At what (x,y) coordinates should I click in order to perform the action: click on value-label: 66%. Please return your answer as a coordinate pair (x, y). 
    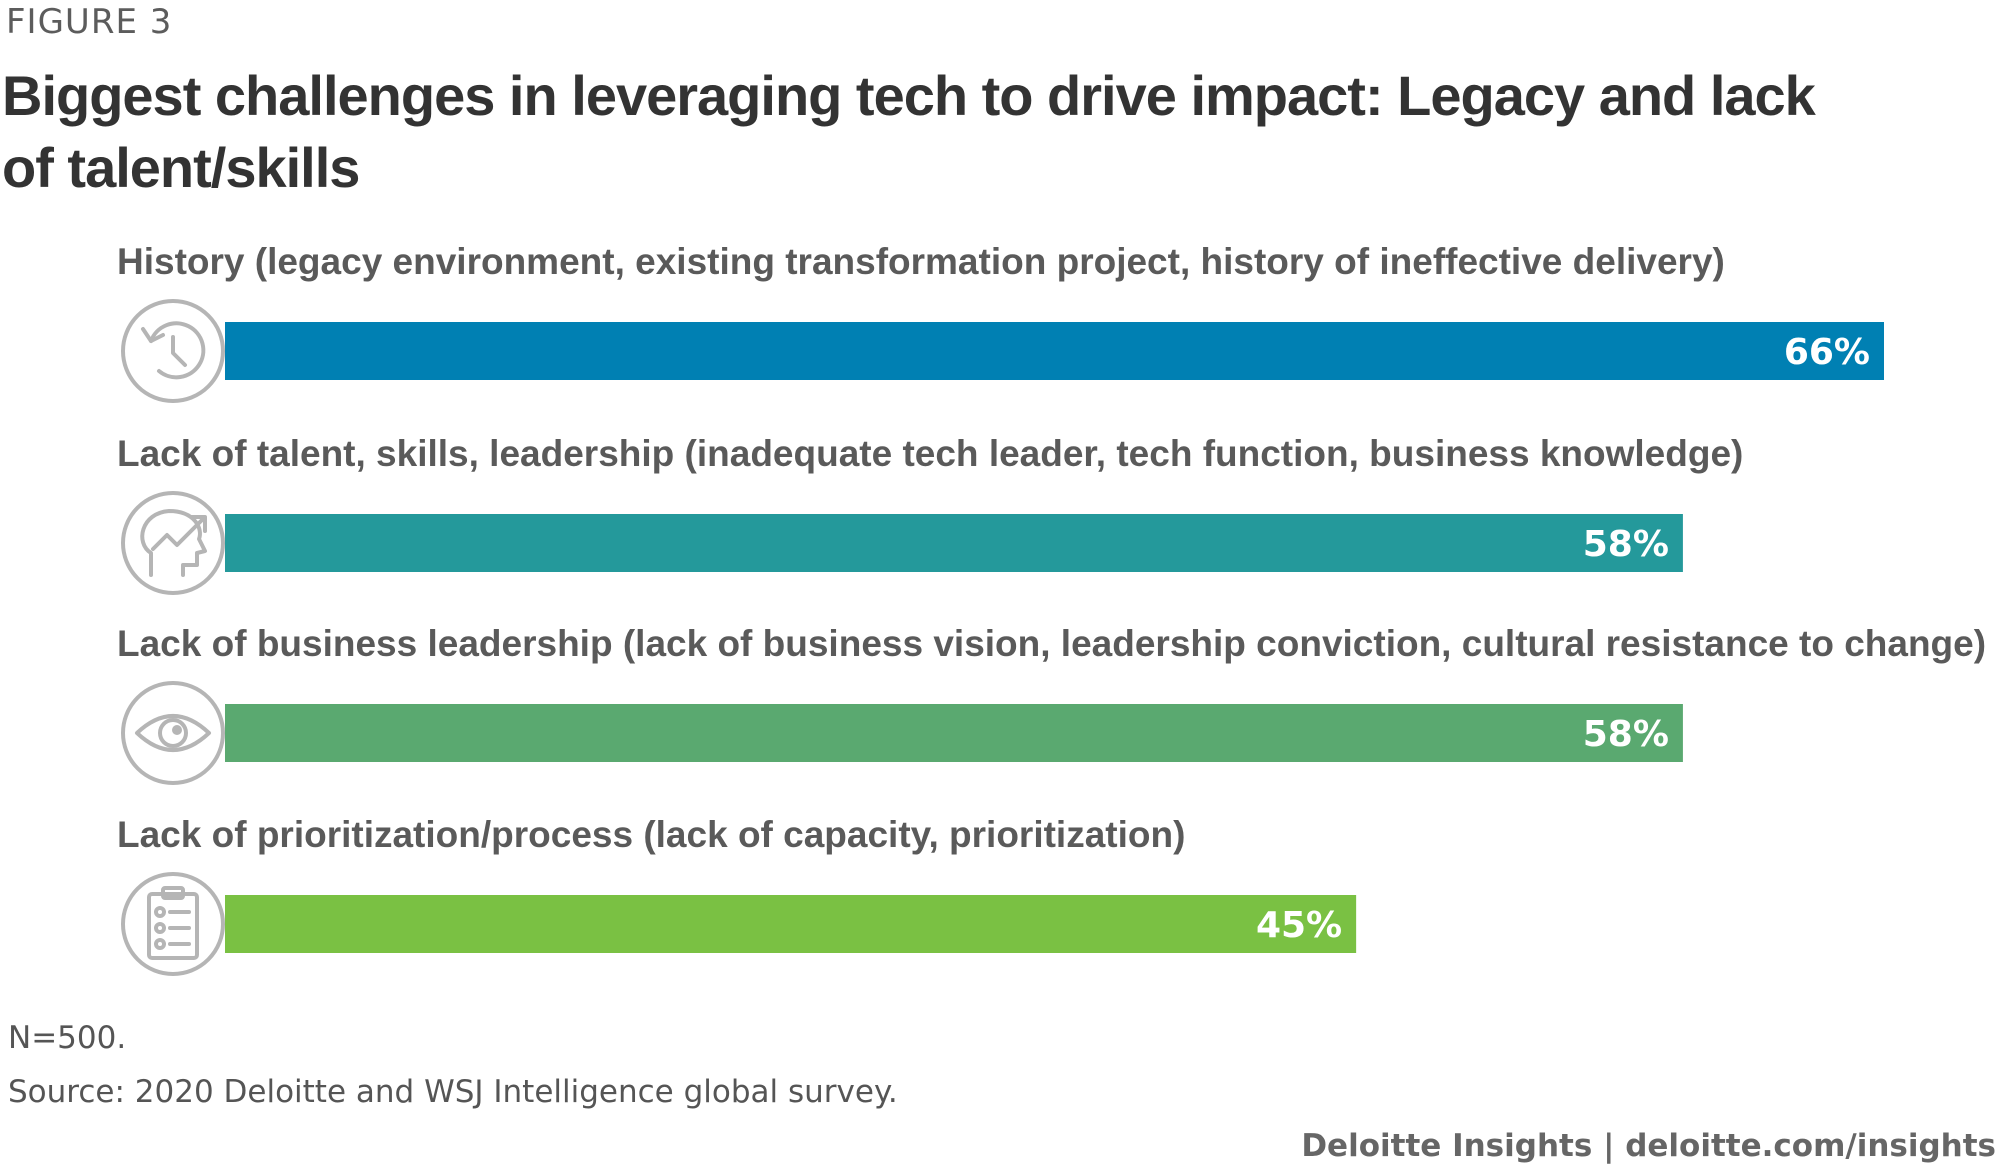
    Looking at the image, I should click on (1827, 352).